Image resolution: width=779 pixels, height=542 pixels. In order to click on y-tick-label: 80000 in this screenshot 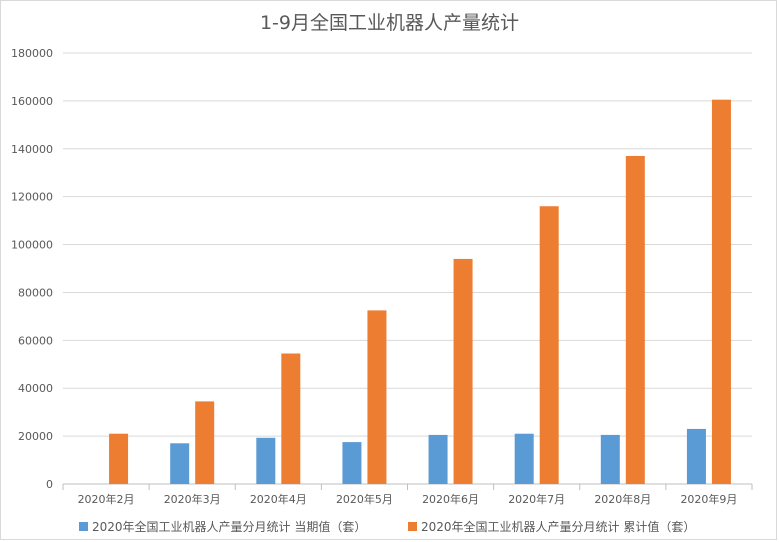, I will do `click(35, 292)`.